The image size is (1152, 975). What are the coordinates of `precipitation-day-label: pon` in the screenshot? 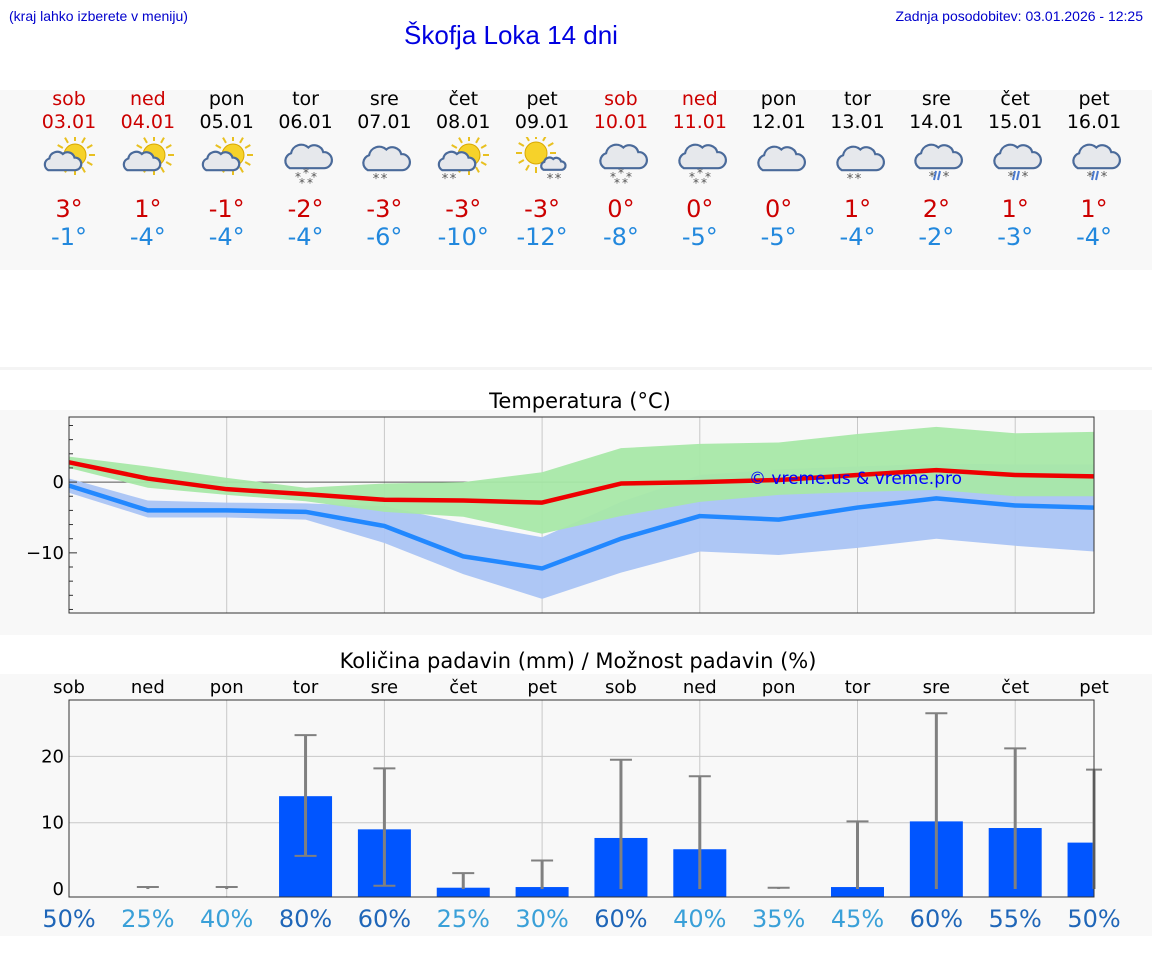 It's located at (227, 687).